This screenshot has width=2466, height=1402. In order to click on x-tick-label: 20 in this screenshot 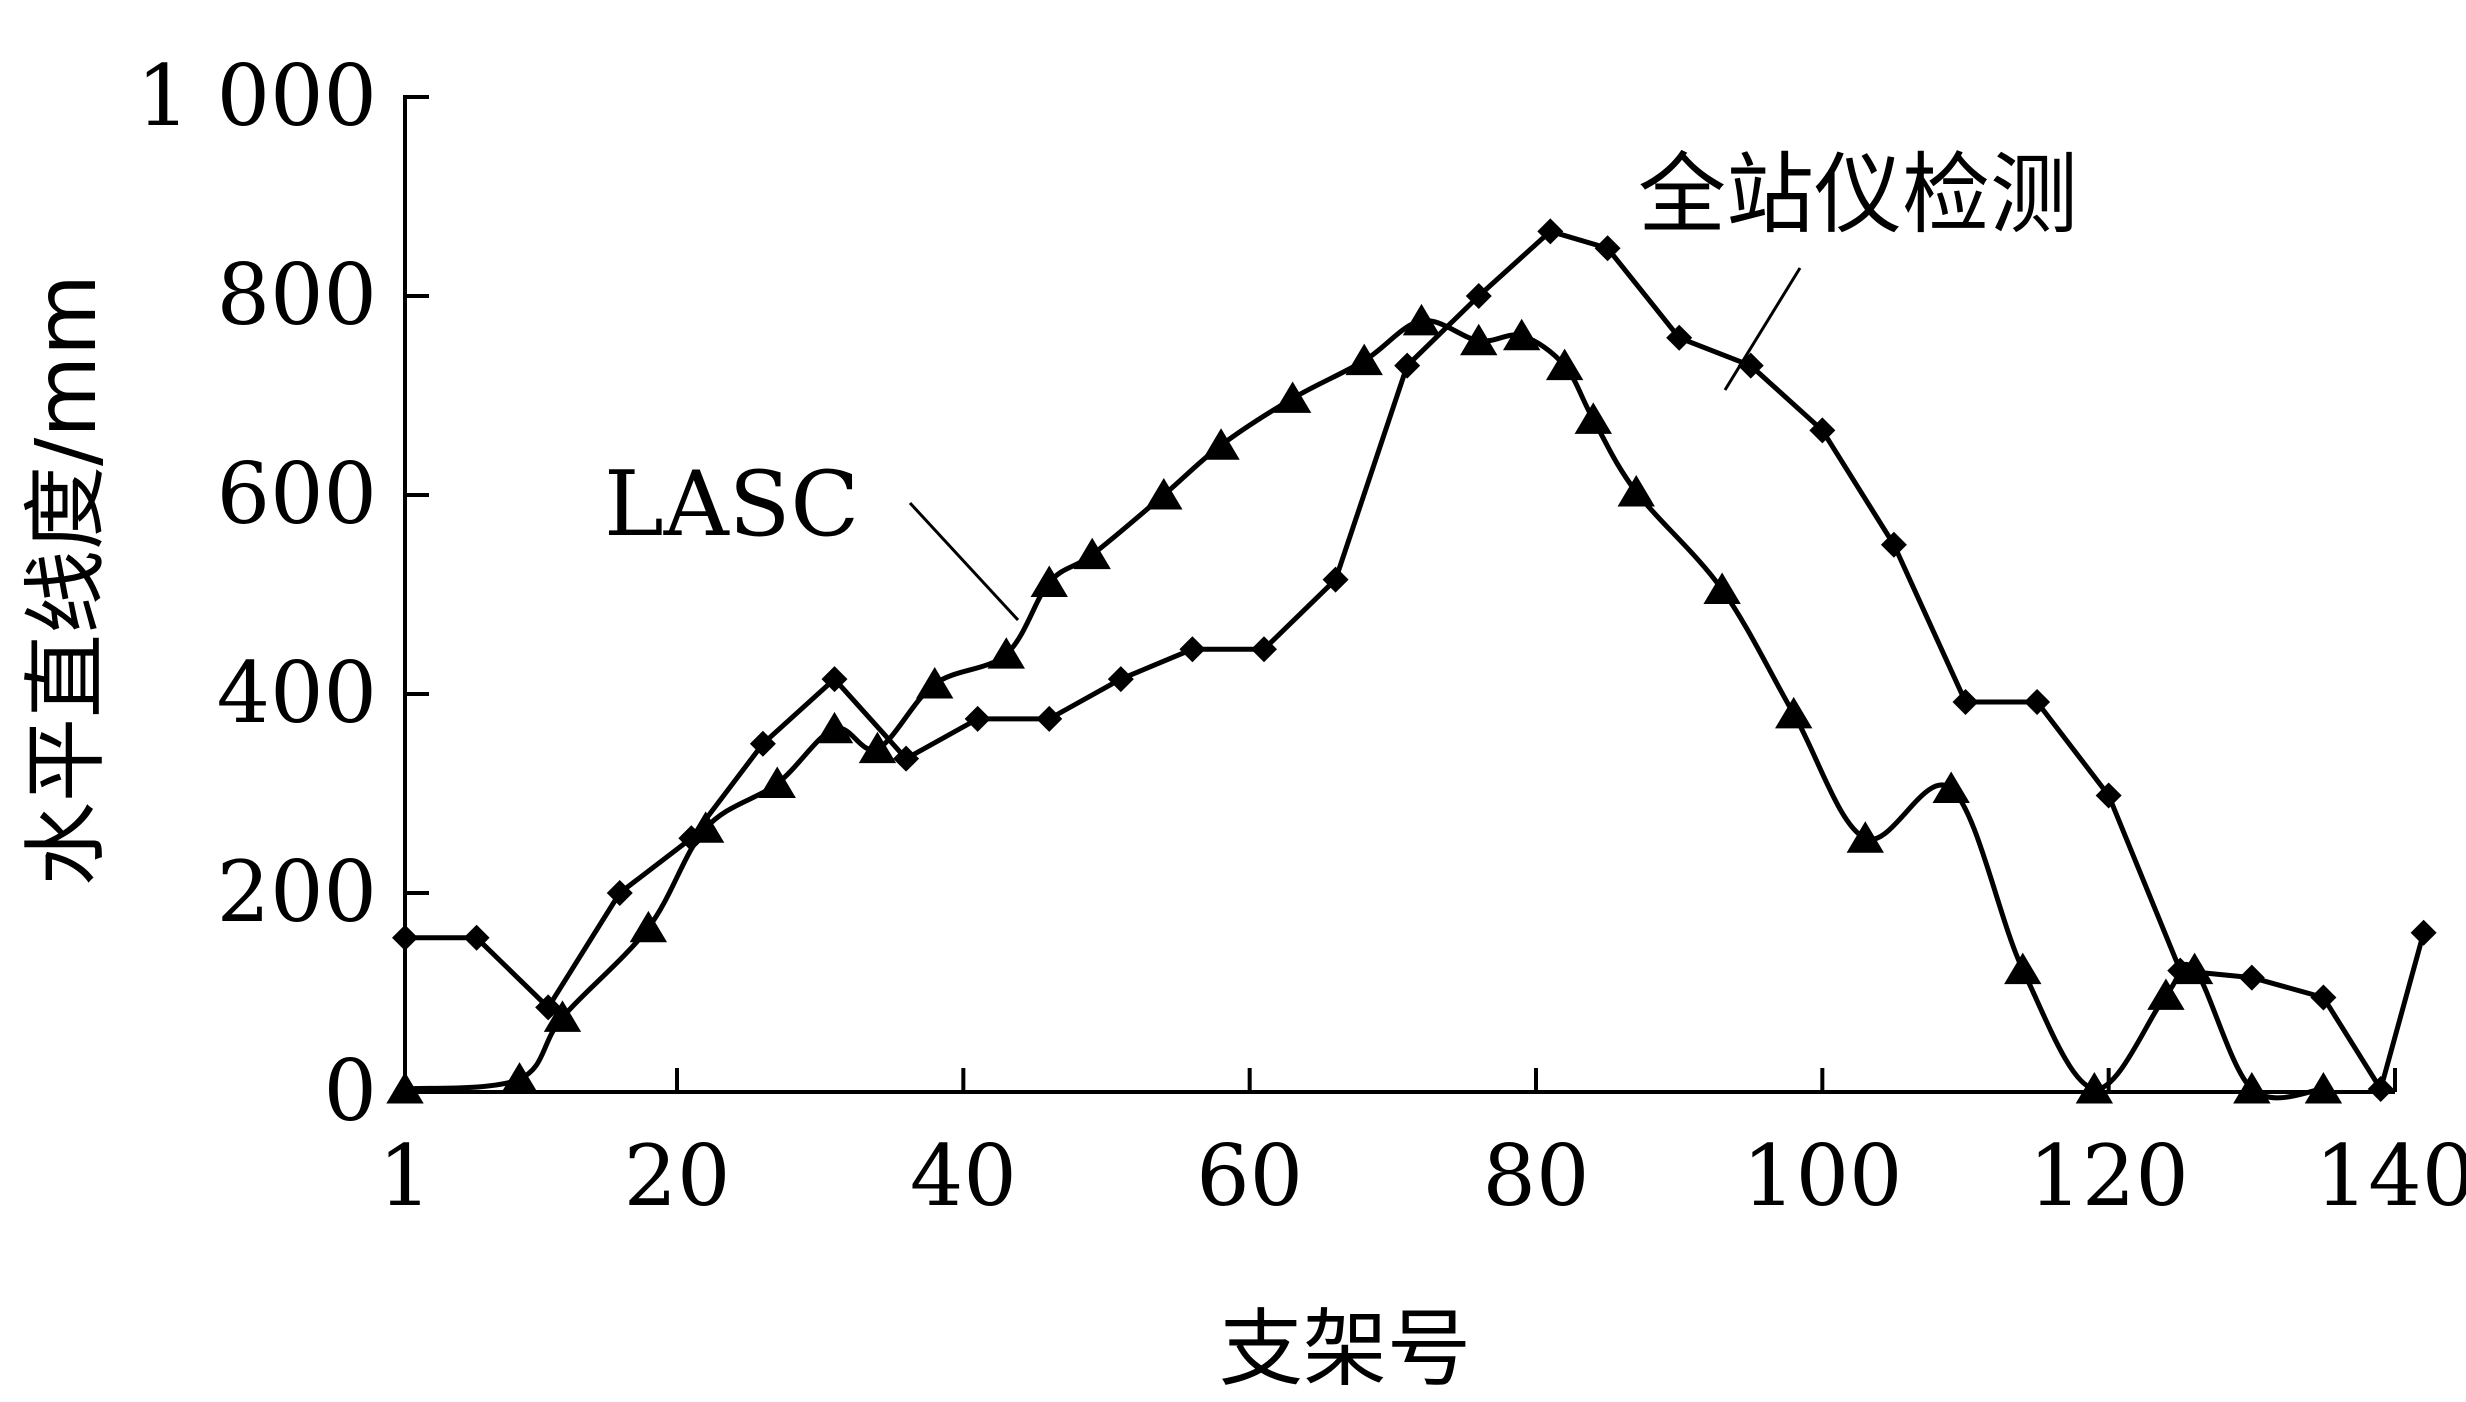, I will do `click(677, 1176)`.